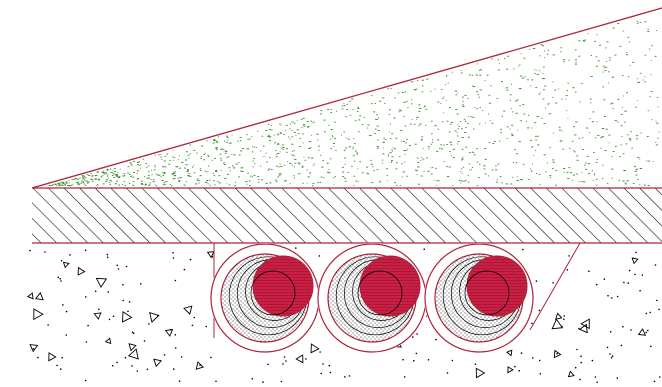 The height and width of the screenshot is (387, 662). What do you see at coordinates (390, 286) in the screenshot?
I see `pipe-core` at bounding box center [390, 286].